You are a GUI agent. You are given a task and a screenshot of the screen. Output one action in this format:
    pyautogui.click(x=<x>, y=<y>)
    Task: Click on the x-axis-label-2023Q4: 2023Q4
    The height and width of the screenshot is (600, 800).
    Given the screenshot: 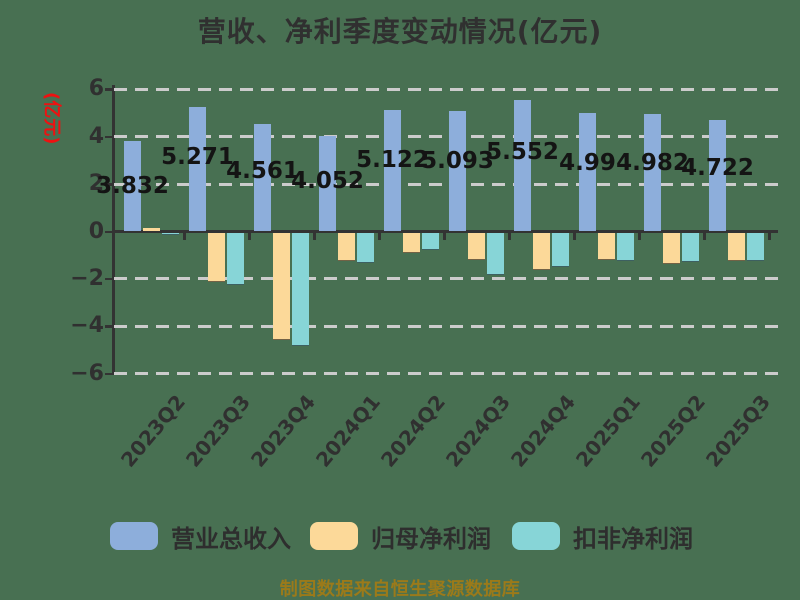 What is the action you would take?
    pyautogui.click(x=283, y=431)
    